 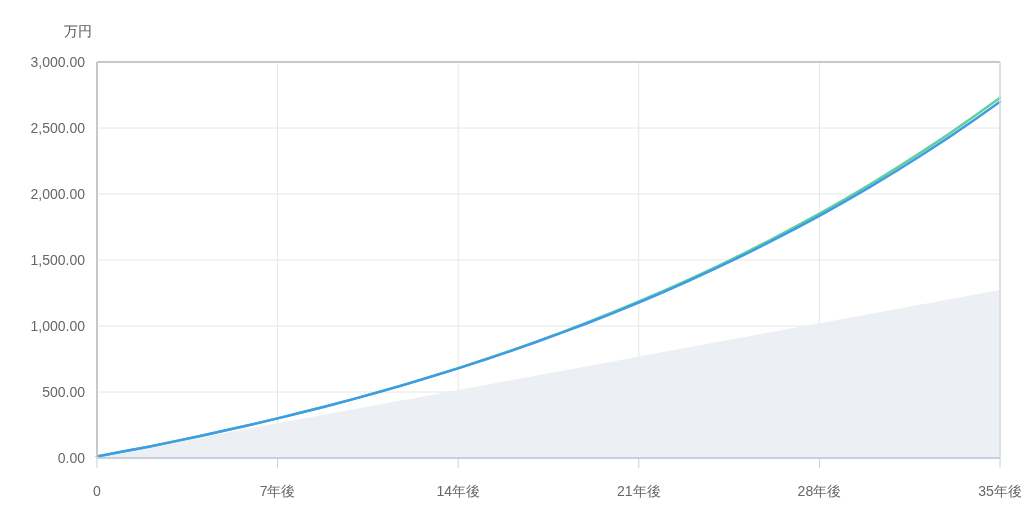 What do you see at coordinates (71, 458) in the screenshot?
I see `y-tick-label: 0.00` at bounding box center [71, 458].